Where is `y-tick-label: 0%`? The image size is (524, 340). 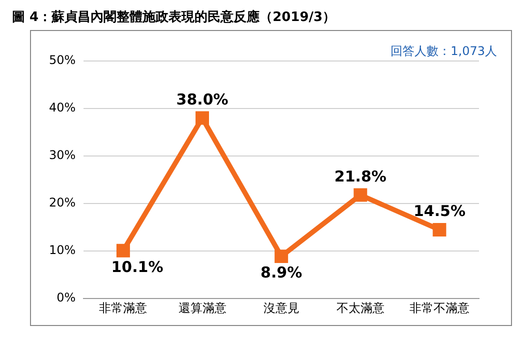 y-tick-label: 0% is located at coordinates (66, 297).